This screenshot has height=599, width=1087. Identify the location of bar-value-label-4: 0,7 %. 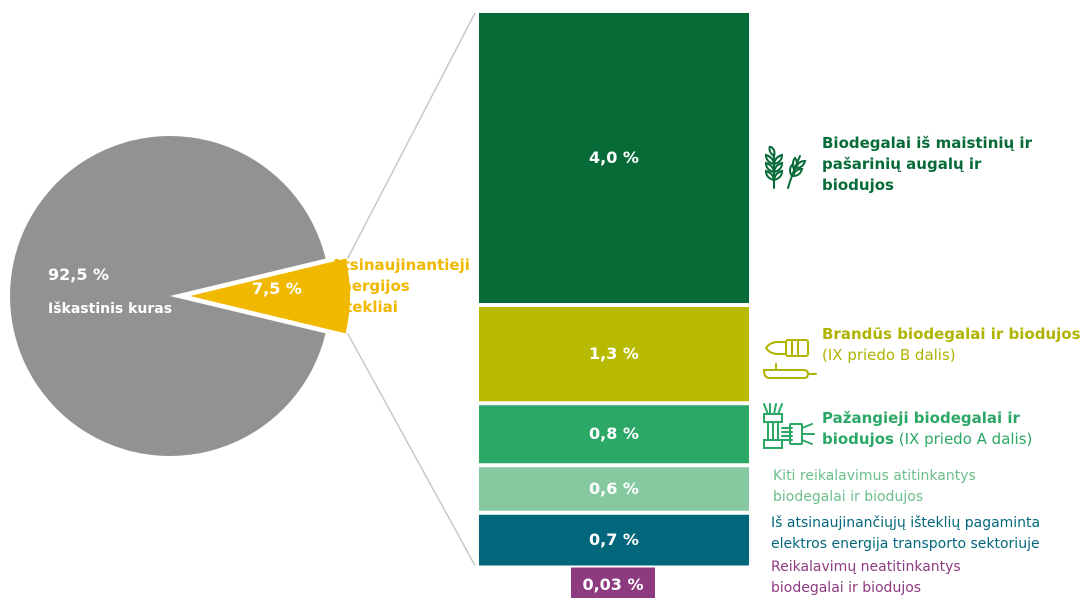
(614, 540).